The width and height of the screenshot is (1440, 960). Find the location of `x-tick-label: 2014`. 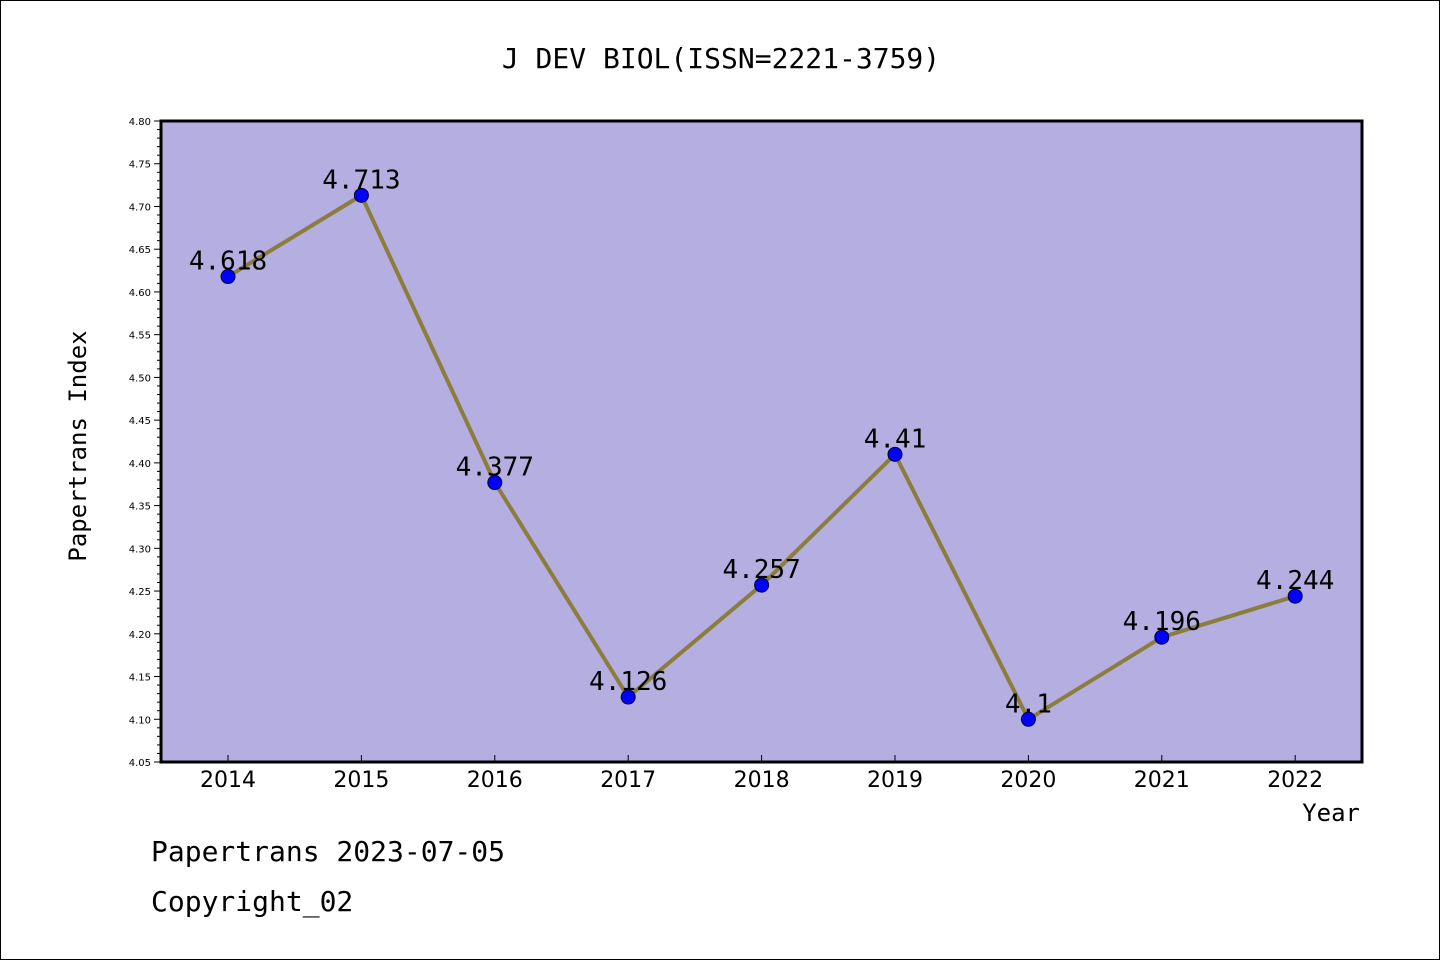

x-tick-label: 2014 is located at coordinates (228, 780).